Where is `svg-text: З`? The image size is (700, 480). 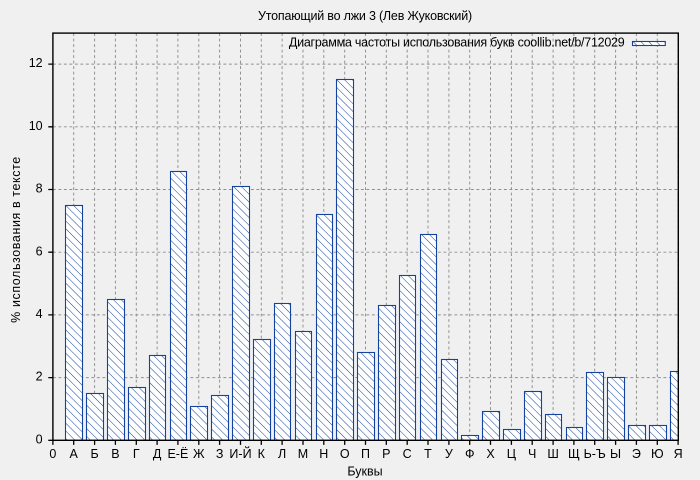
svg-text: З is located at coordinates (220, 454).